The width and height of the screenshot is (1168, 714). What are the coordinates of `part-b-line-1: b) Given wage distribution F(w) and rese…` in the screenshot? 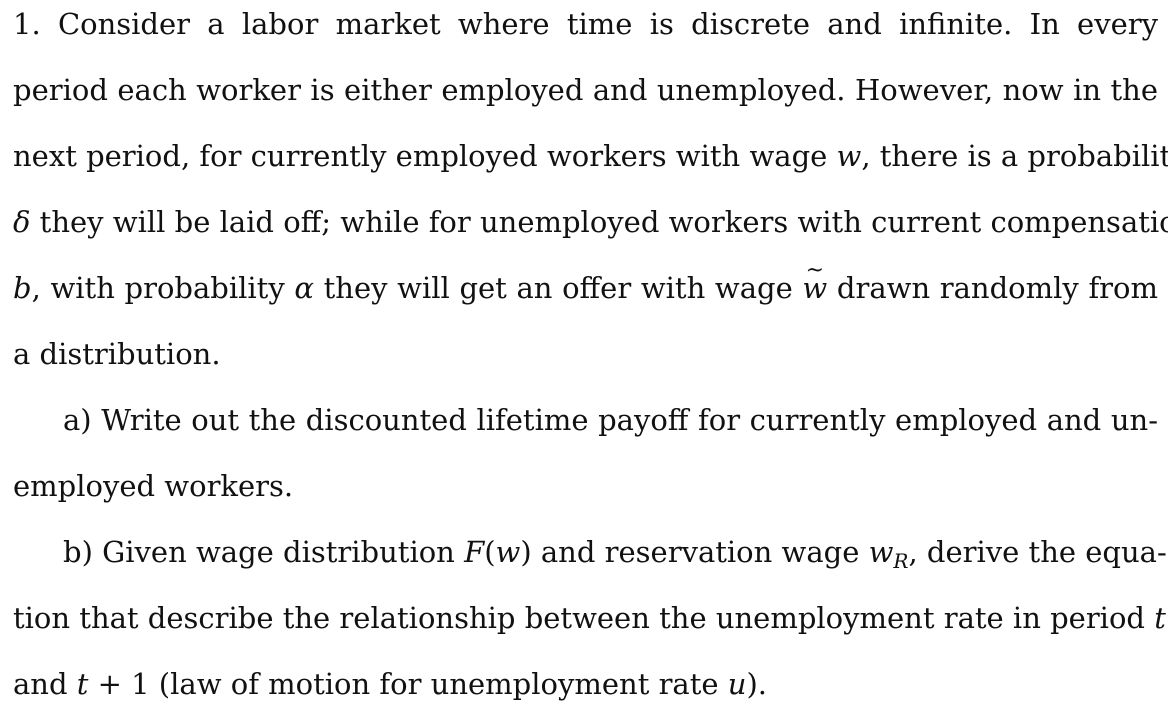 It's located at (615, 552).